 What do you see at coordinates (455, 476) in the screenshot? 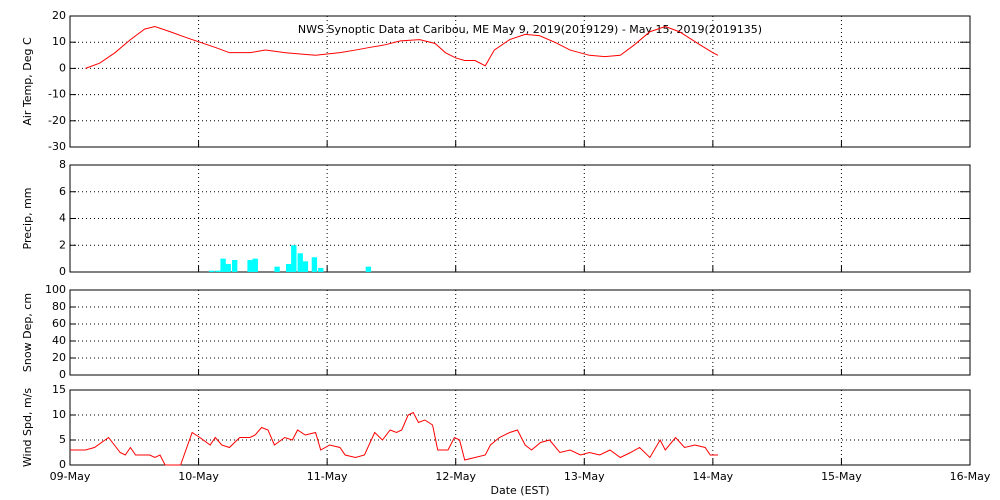
I see `x-tick-label: 12-May` at bounding box center [455, 476].